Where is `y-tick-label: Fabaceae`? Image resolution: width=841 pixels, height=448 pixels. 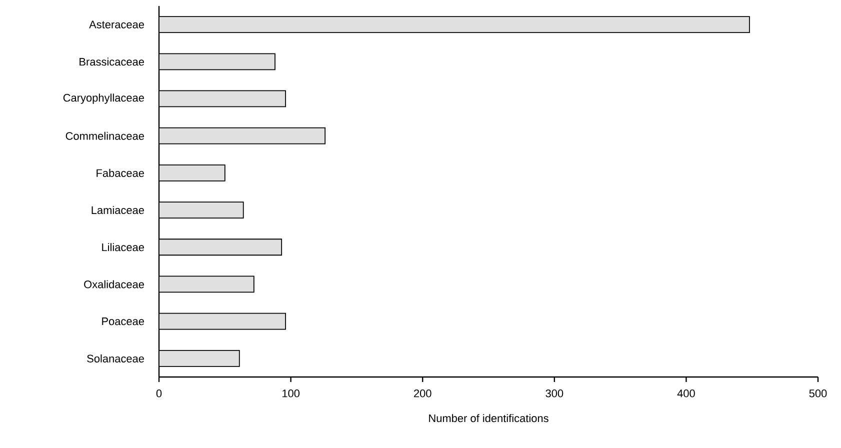
y-tick-label: Fabaceae is located at coordinates (120, 172).